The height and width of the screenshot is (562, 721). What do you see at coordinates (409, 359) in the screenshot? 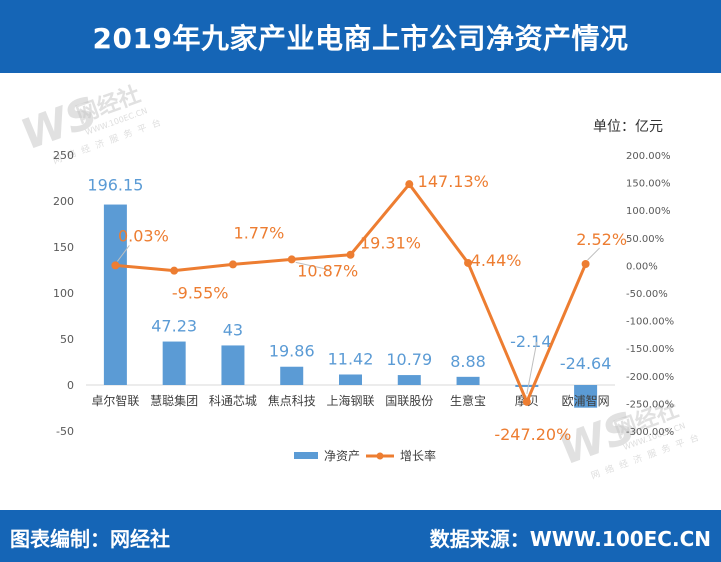
I see `bar-value-label: 10.79` at bounding box center [409, 359].